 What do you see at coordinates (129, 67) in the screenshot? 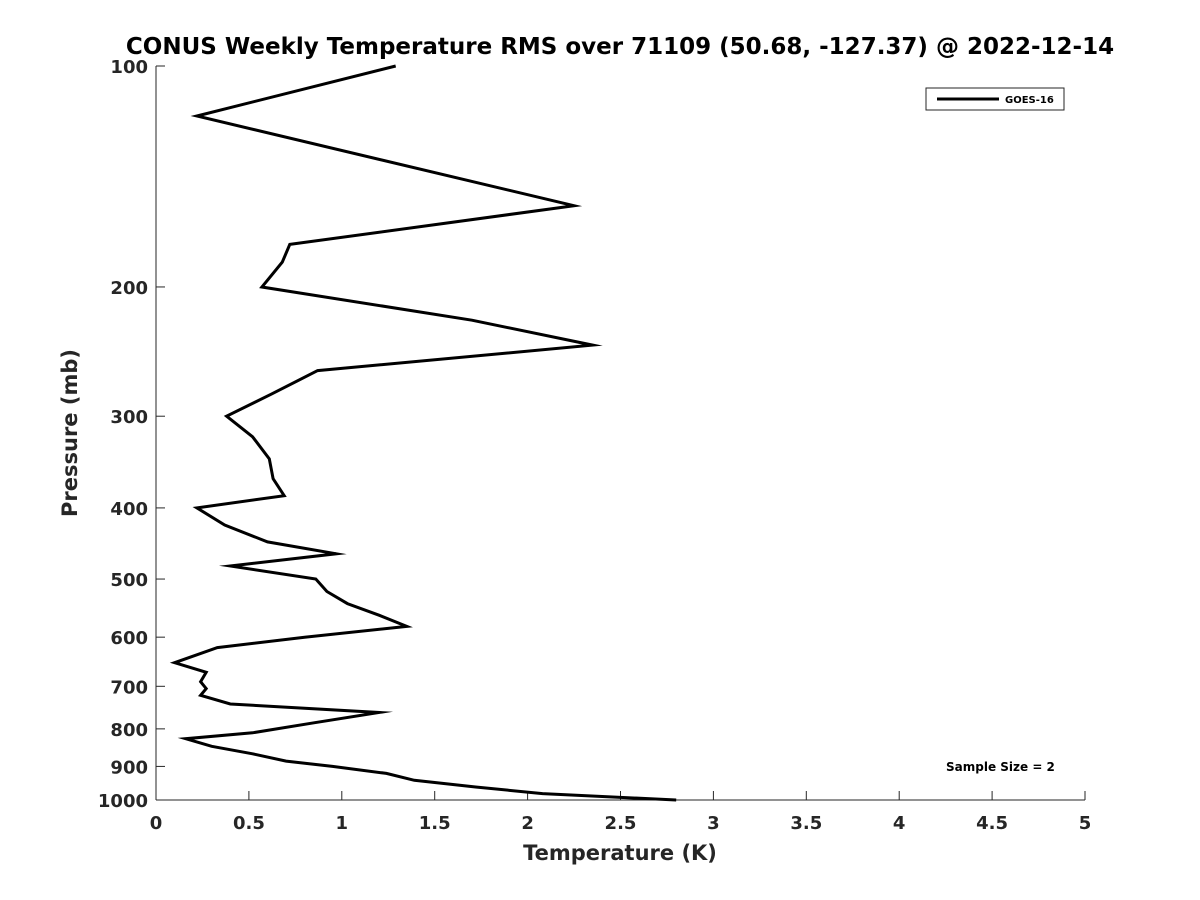
I see `y-tick-label: 100` at bounding box center [129, 67].